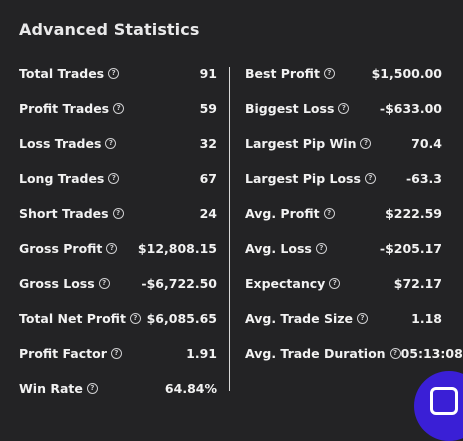  What do you see at coordinates (343, 213) in the screenshot?
I see `stat-row: Avg. Profit? $222.59` at bounding box center [343, 213].